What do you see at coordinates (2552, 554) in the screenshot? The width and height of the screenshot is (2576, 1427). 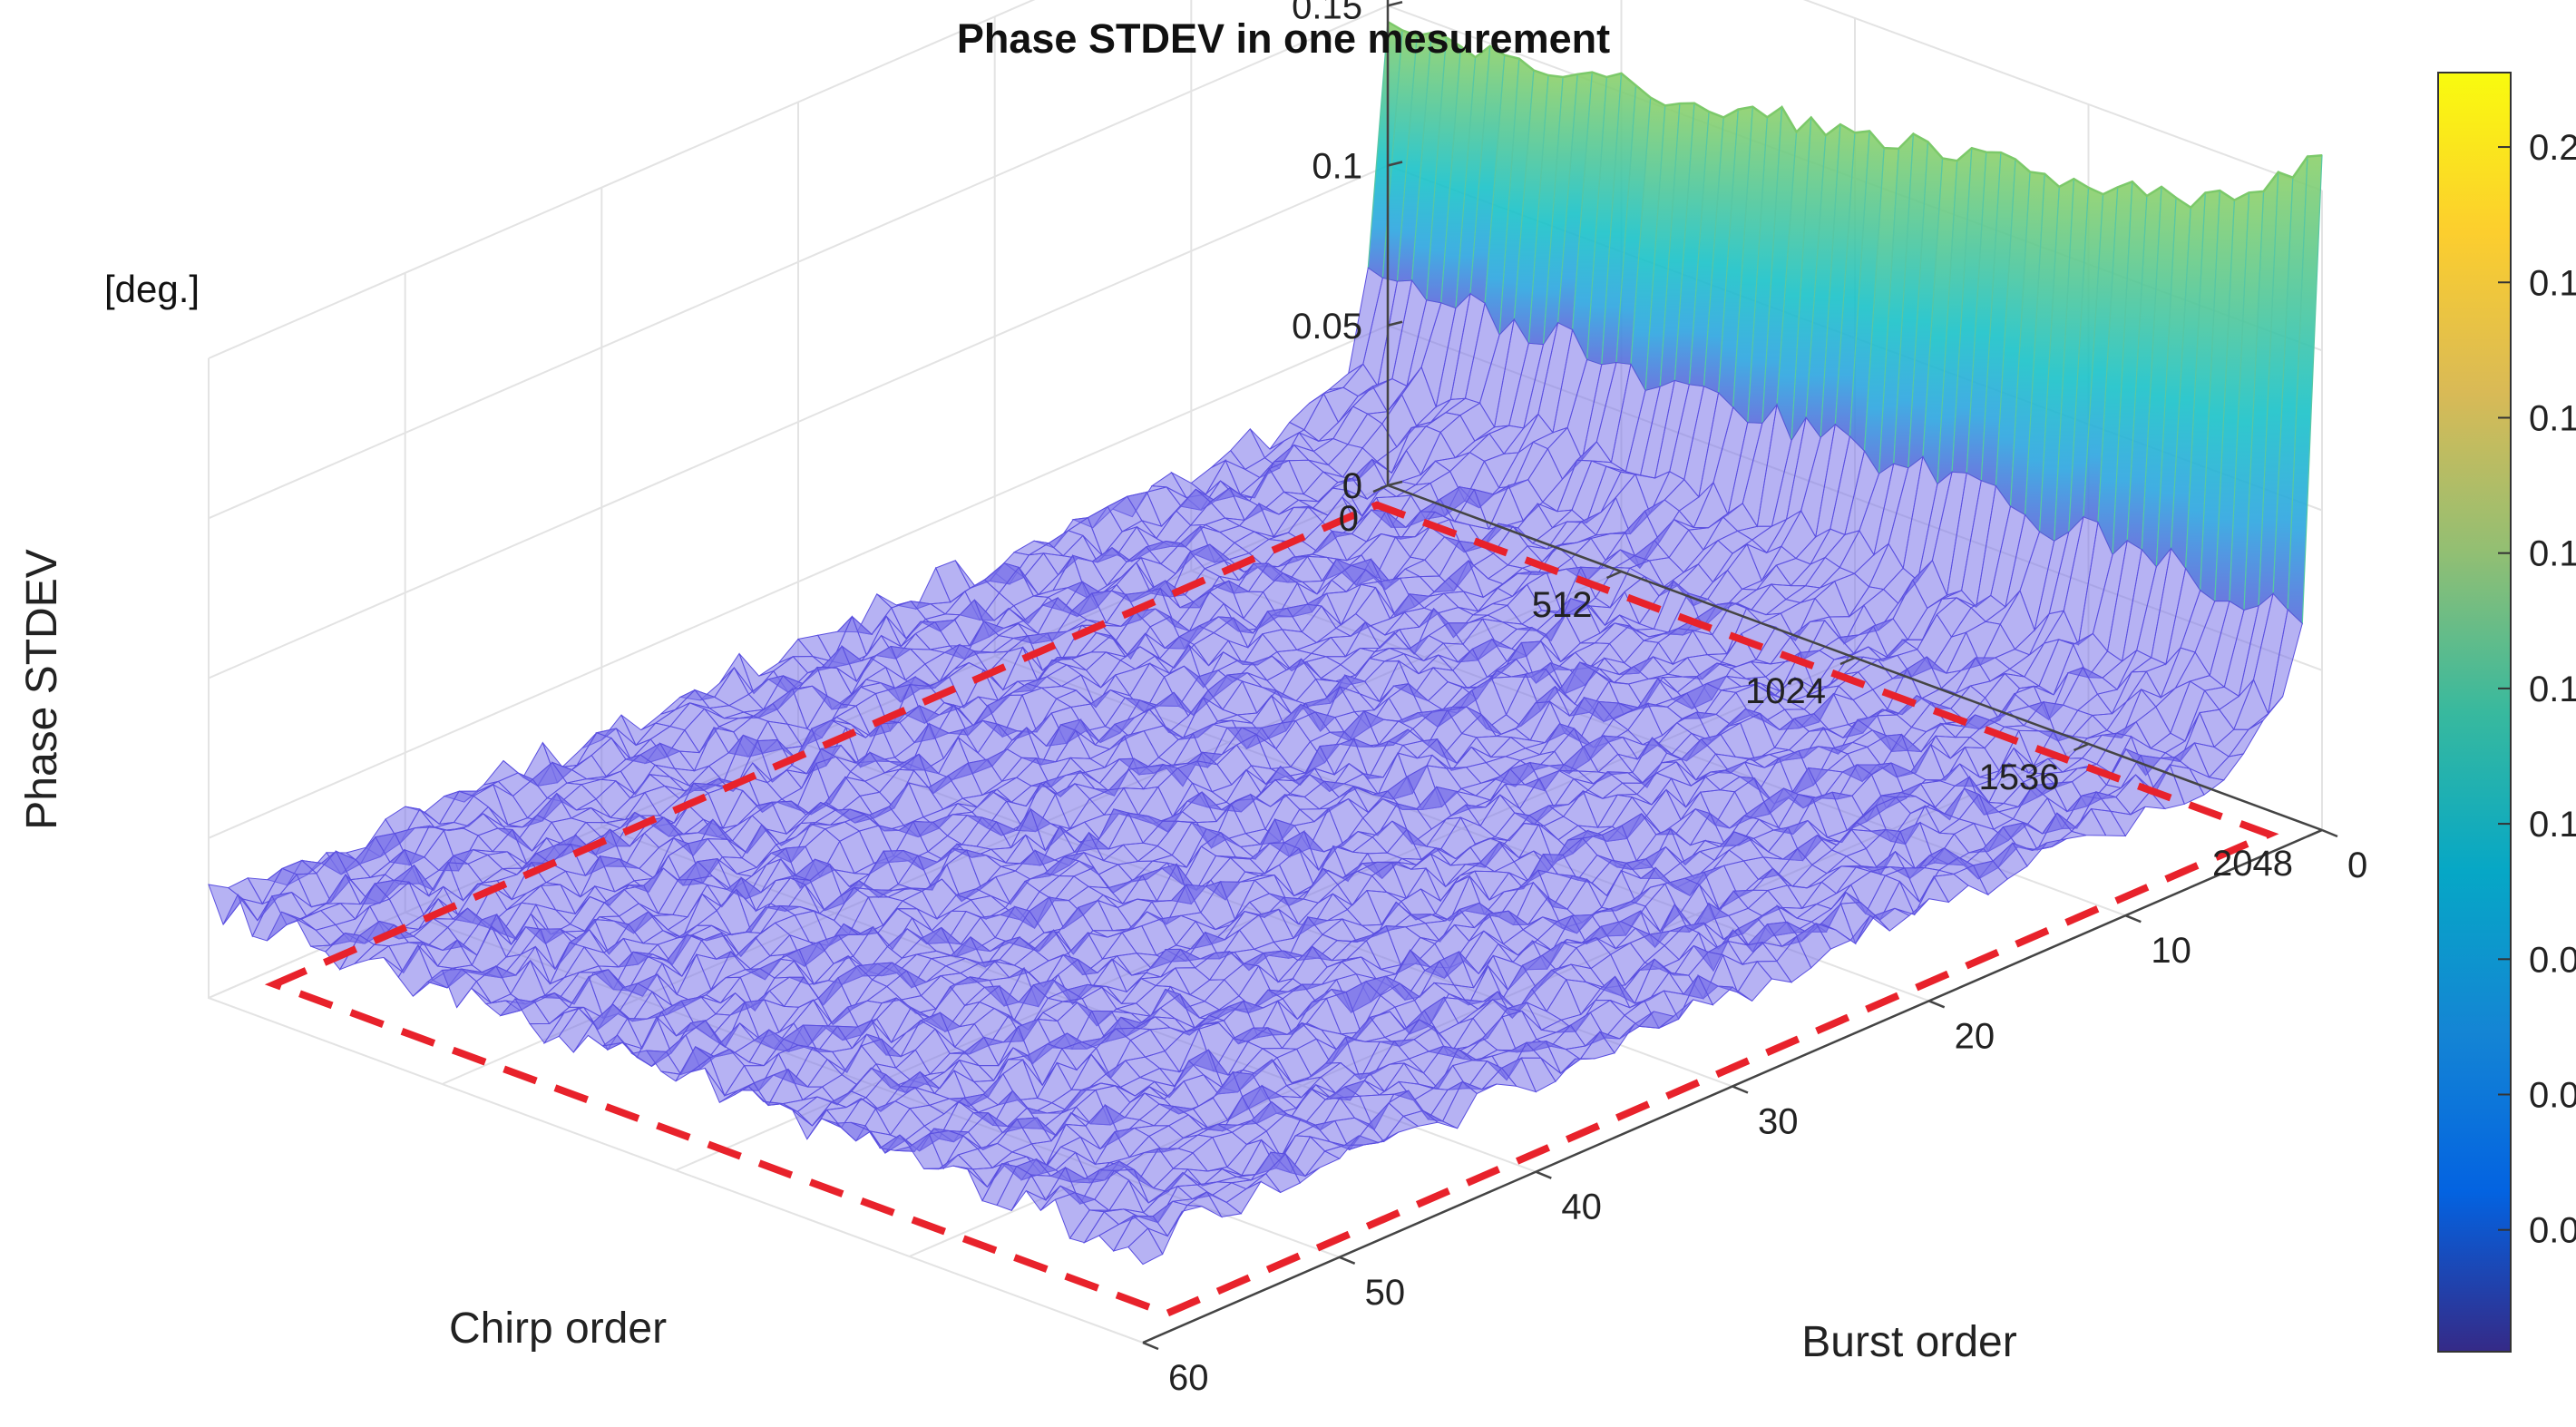 I see `colorbar-tick-label: 0.14` at bounding box center [2552, 554].